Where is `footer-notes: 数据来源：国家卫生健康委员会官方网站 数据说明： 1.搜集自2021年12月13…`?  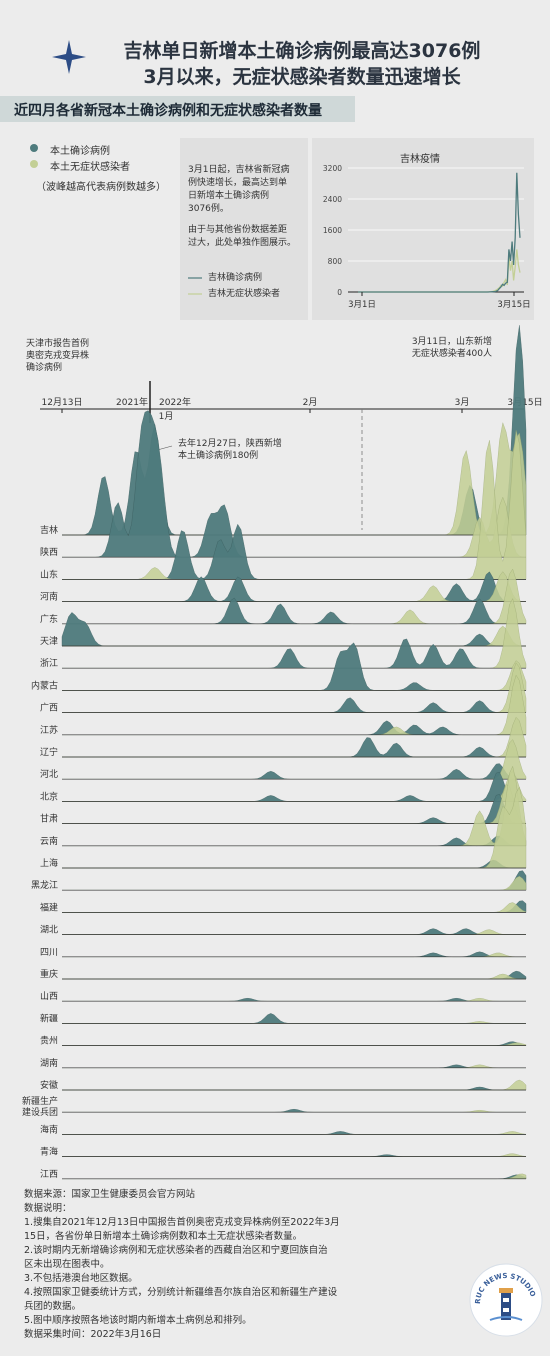 footer-notes: 数据来源：国家卫生健康委员会官方网站 数据说明： 1.搜集自2021年12月13… is located at coordinates (214, 1265).